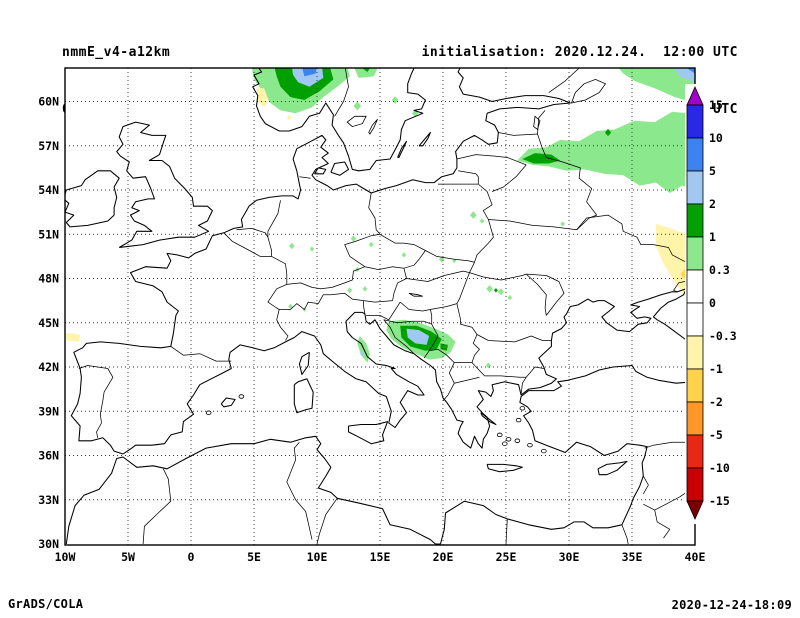  I want to click on colorbar-label: 15, so click(716, 105).